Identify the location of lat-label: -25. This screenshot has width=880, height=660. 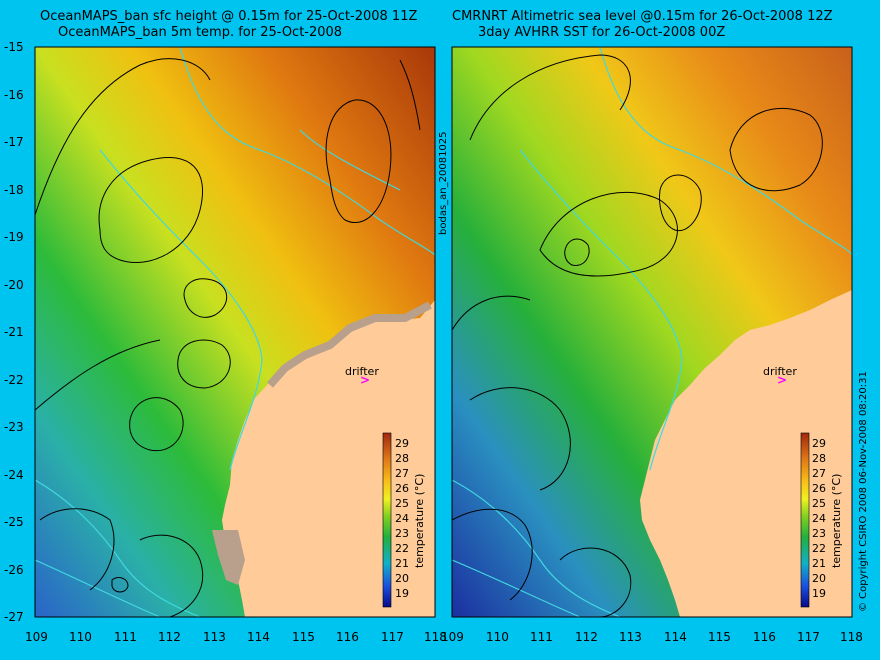
(14, 522).